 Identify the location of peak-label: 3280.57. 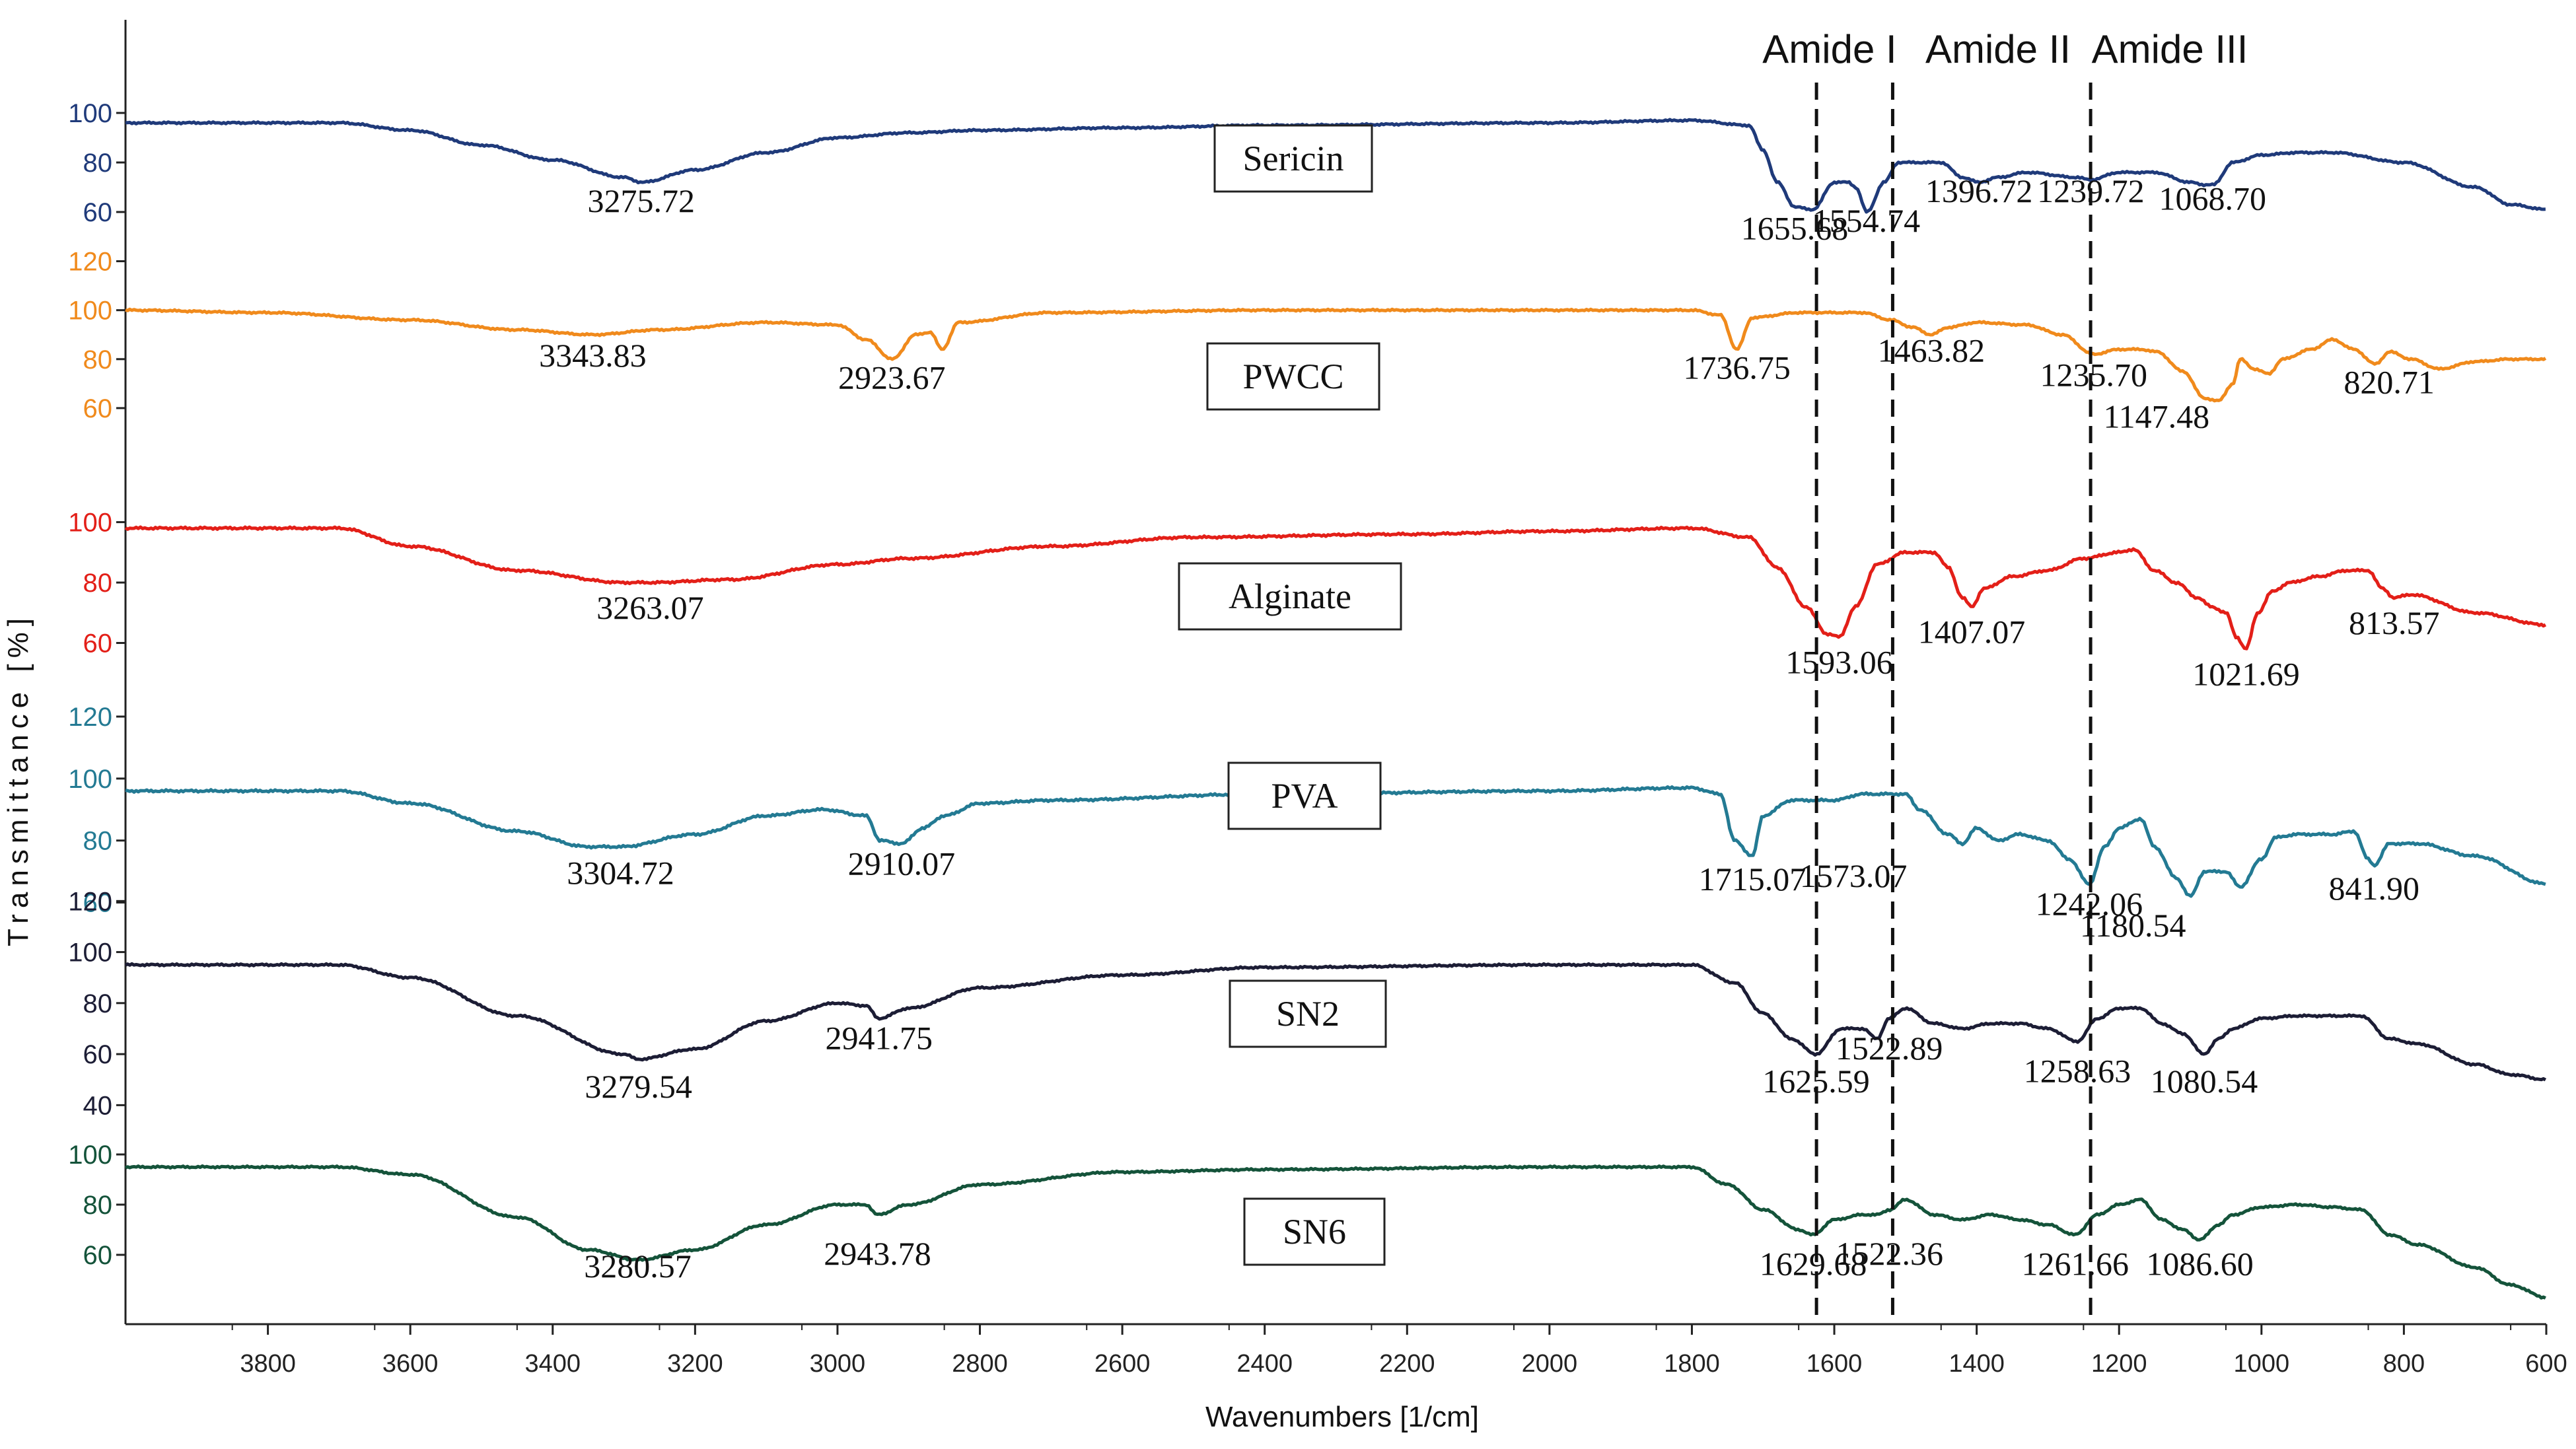
(638, 1267).